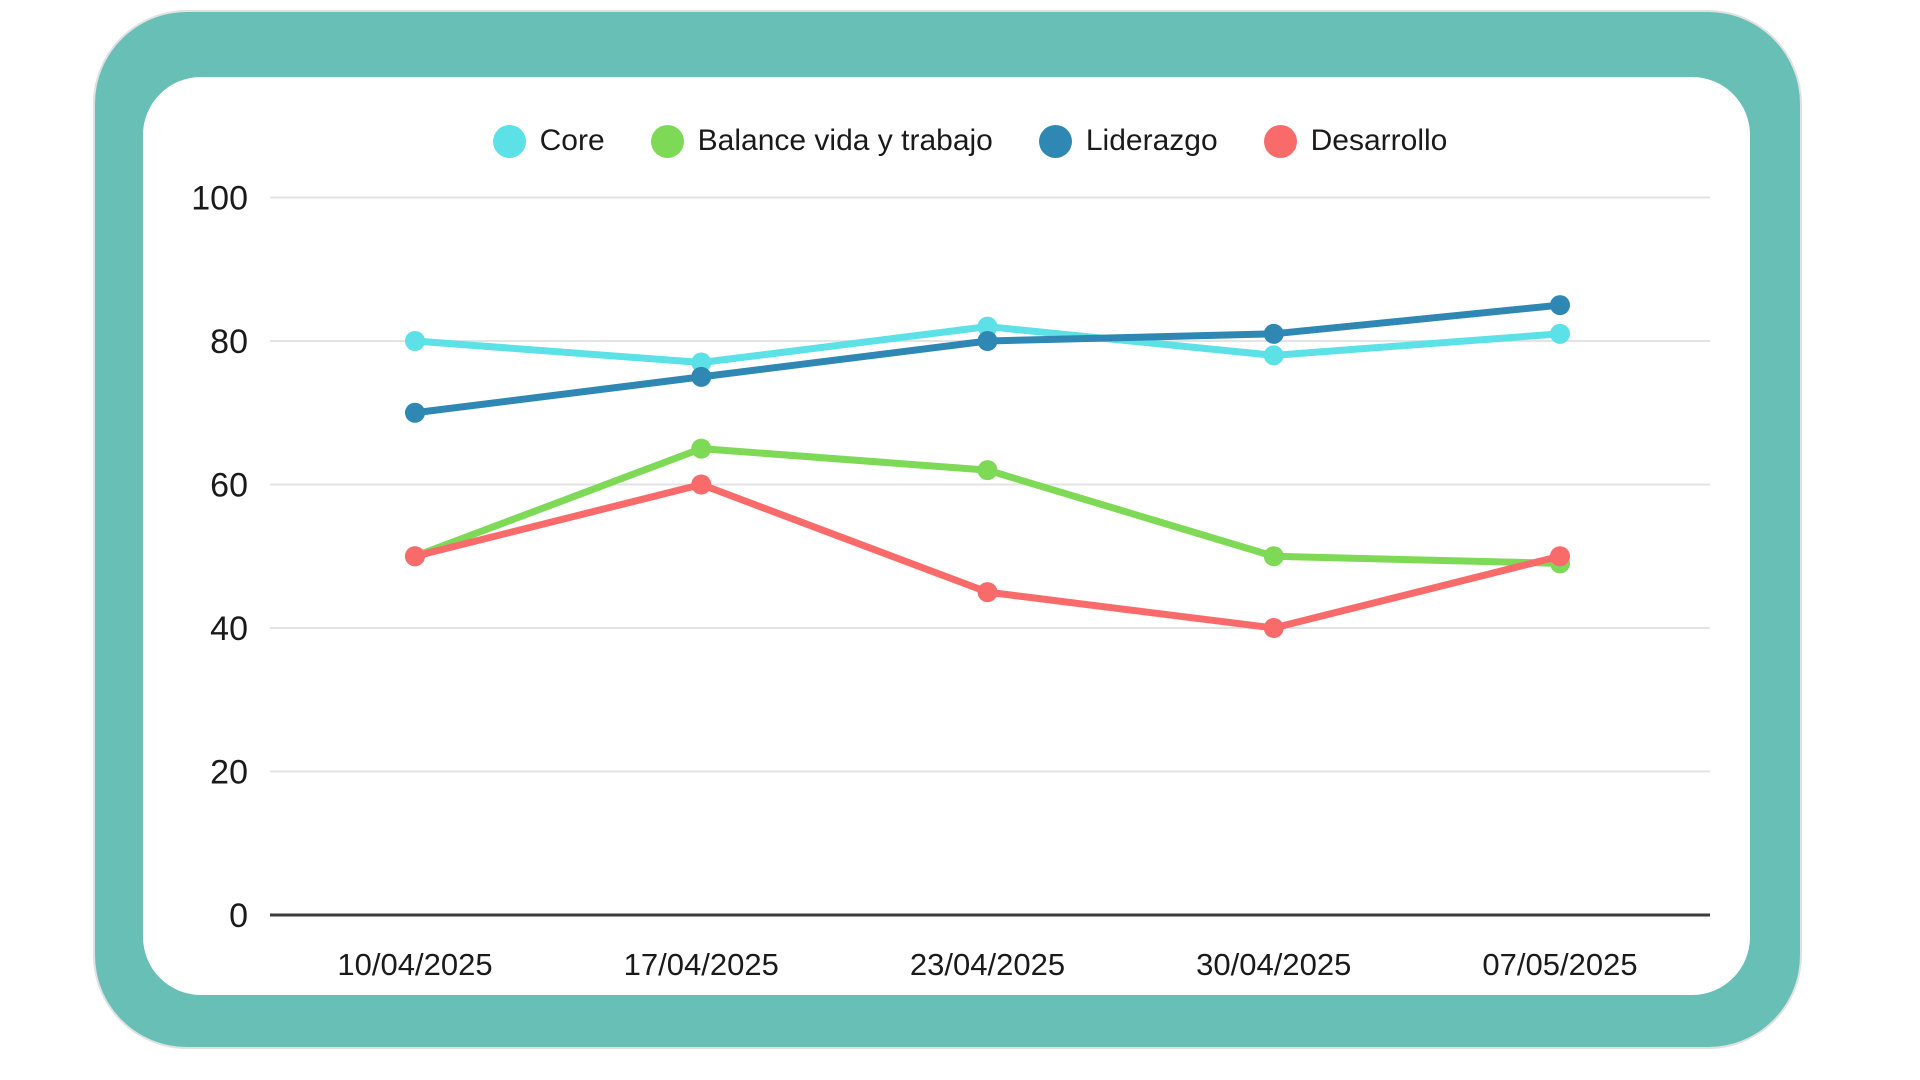 The image size is (1920, 1080). Describe the element at coordinates (1273, 964) in the screenshot. I see `x-tick-label: 30/04/2025` at that location.